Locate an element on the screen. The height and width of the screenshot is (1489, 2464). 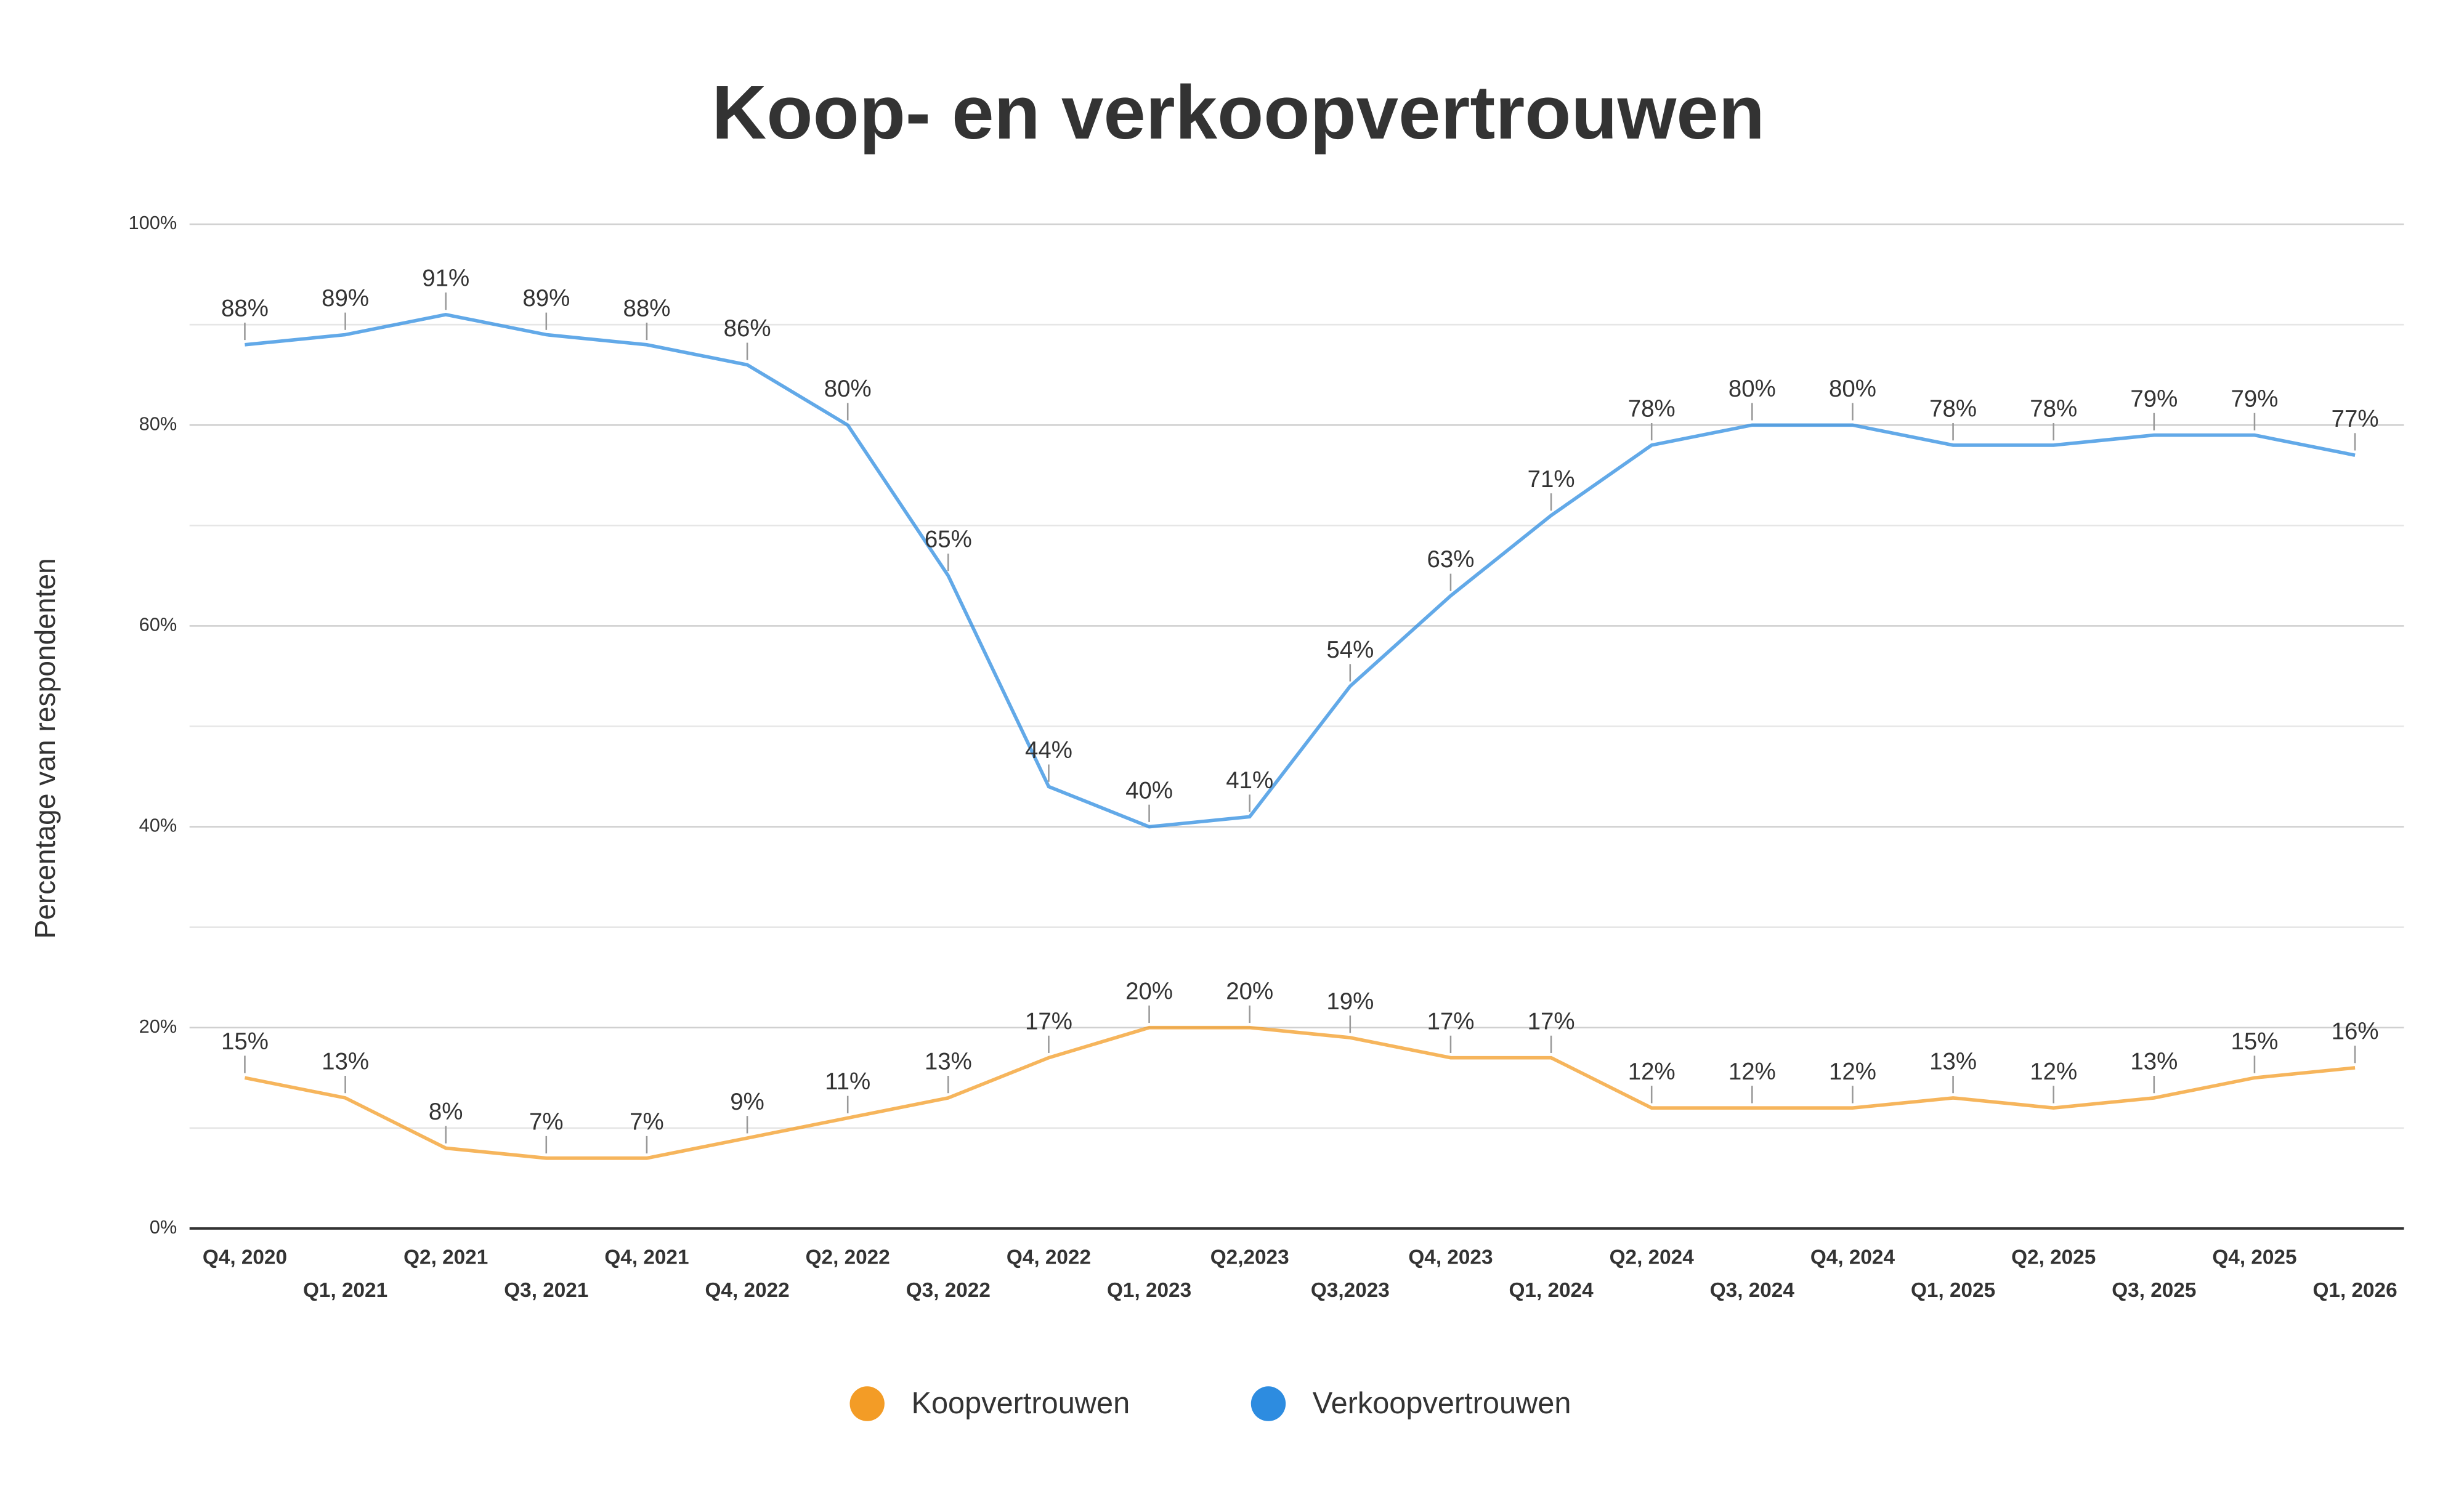
data-label: 16% is located at coordinates (2355, 1032).